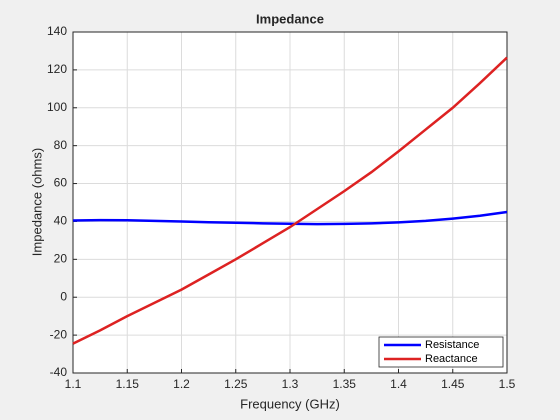 Image resolution: width=560 pixels, height=420 pixels. What do you see at coordinates (63, 296) in the screenshot?
I see `y-tick-label: 0` at bounding box center [63, 296].